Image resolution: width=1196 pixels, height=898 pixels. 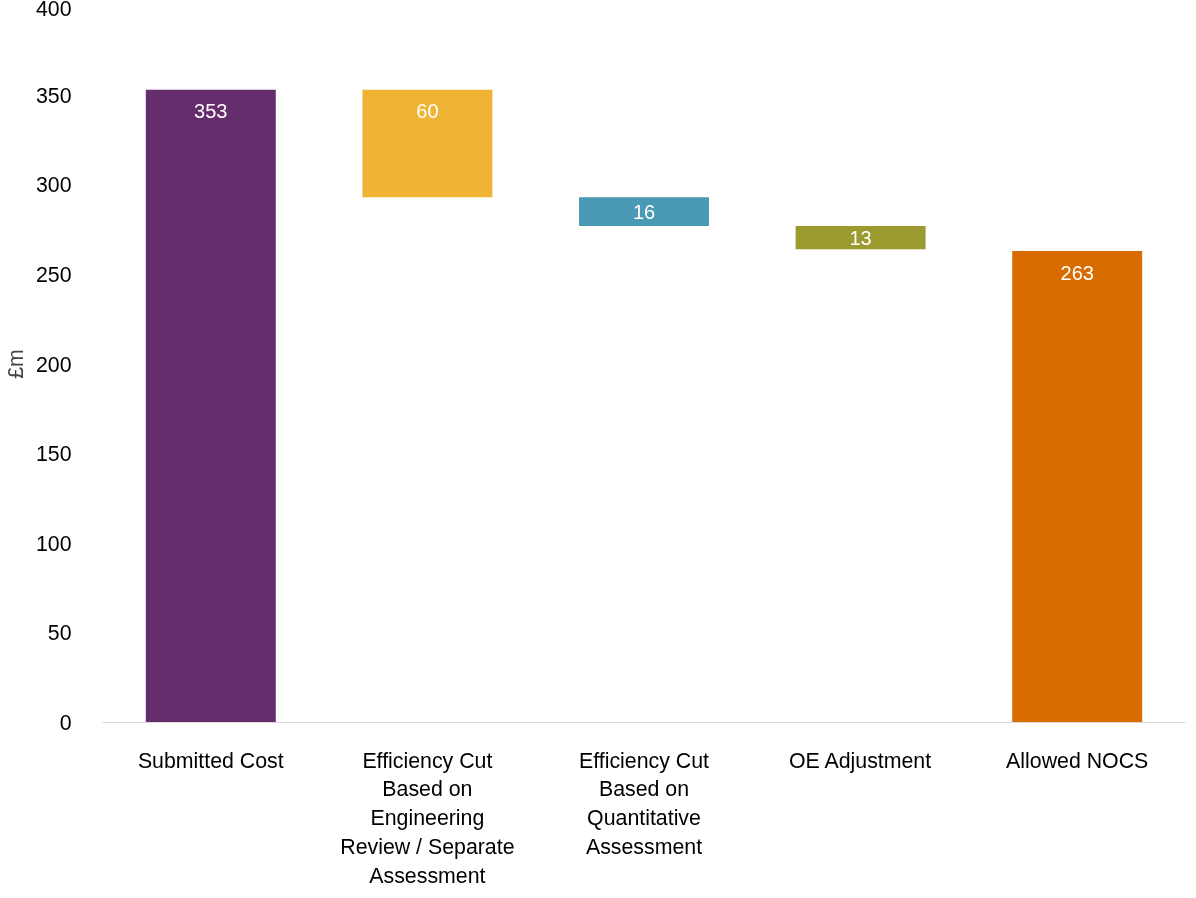 I want to click on data-label: 16, so click(x=644, y=211).